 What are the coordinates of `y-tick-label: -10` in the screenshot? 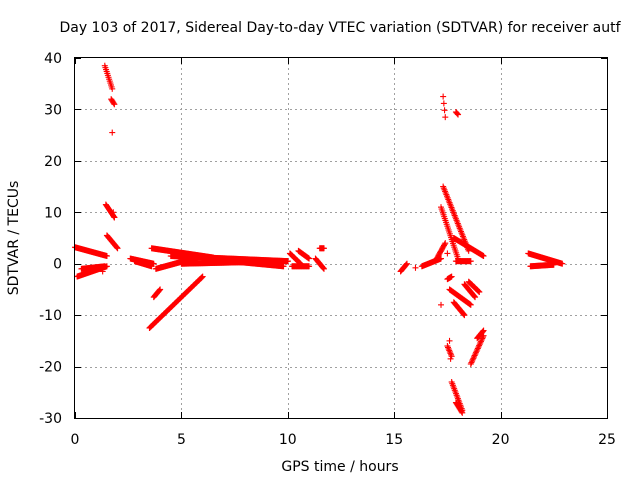 It's located at (50, 316).